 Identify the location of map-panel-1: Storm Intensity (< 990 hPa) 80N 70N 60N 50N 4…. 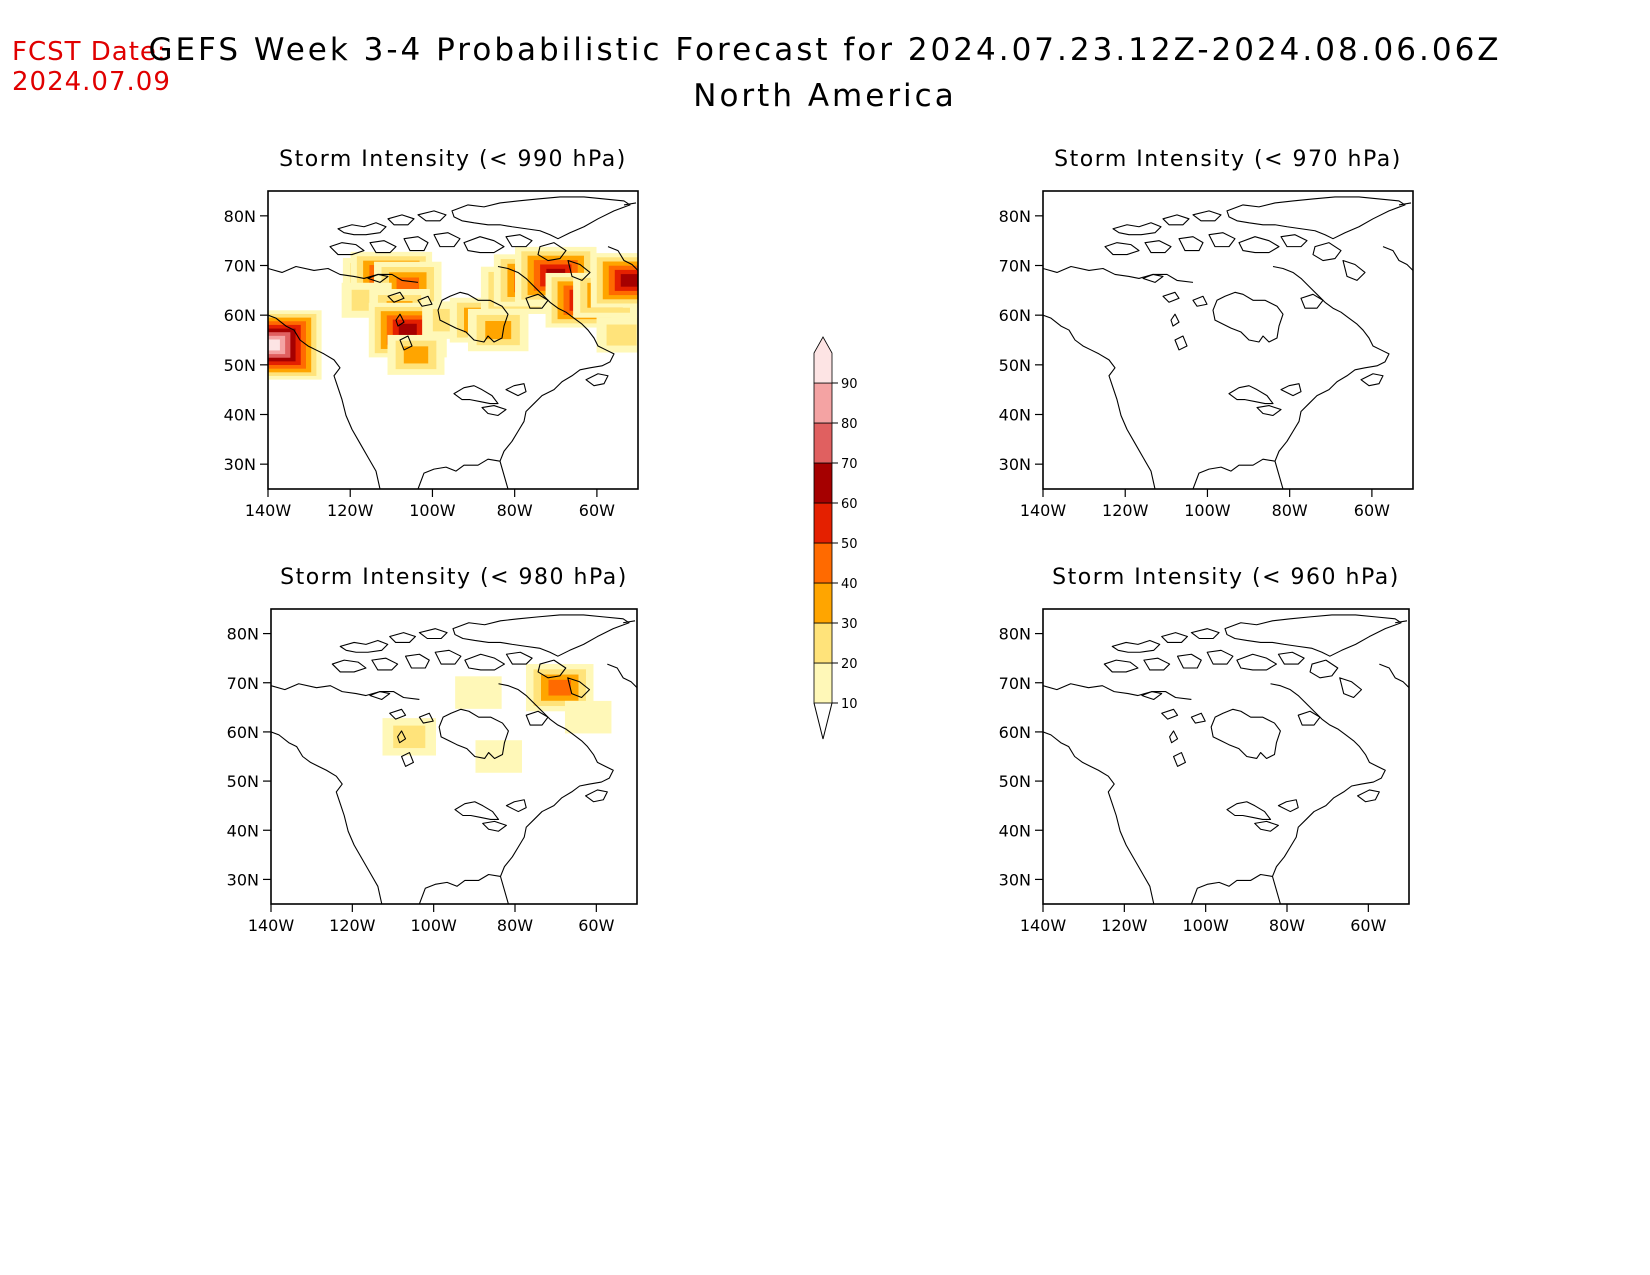
(431, 333).